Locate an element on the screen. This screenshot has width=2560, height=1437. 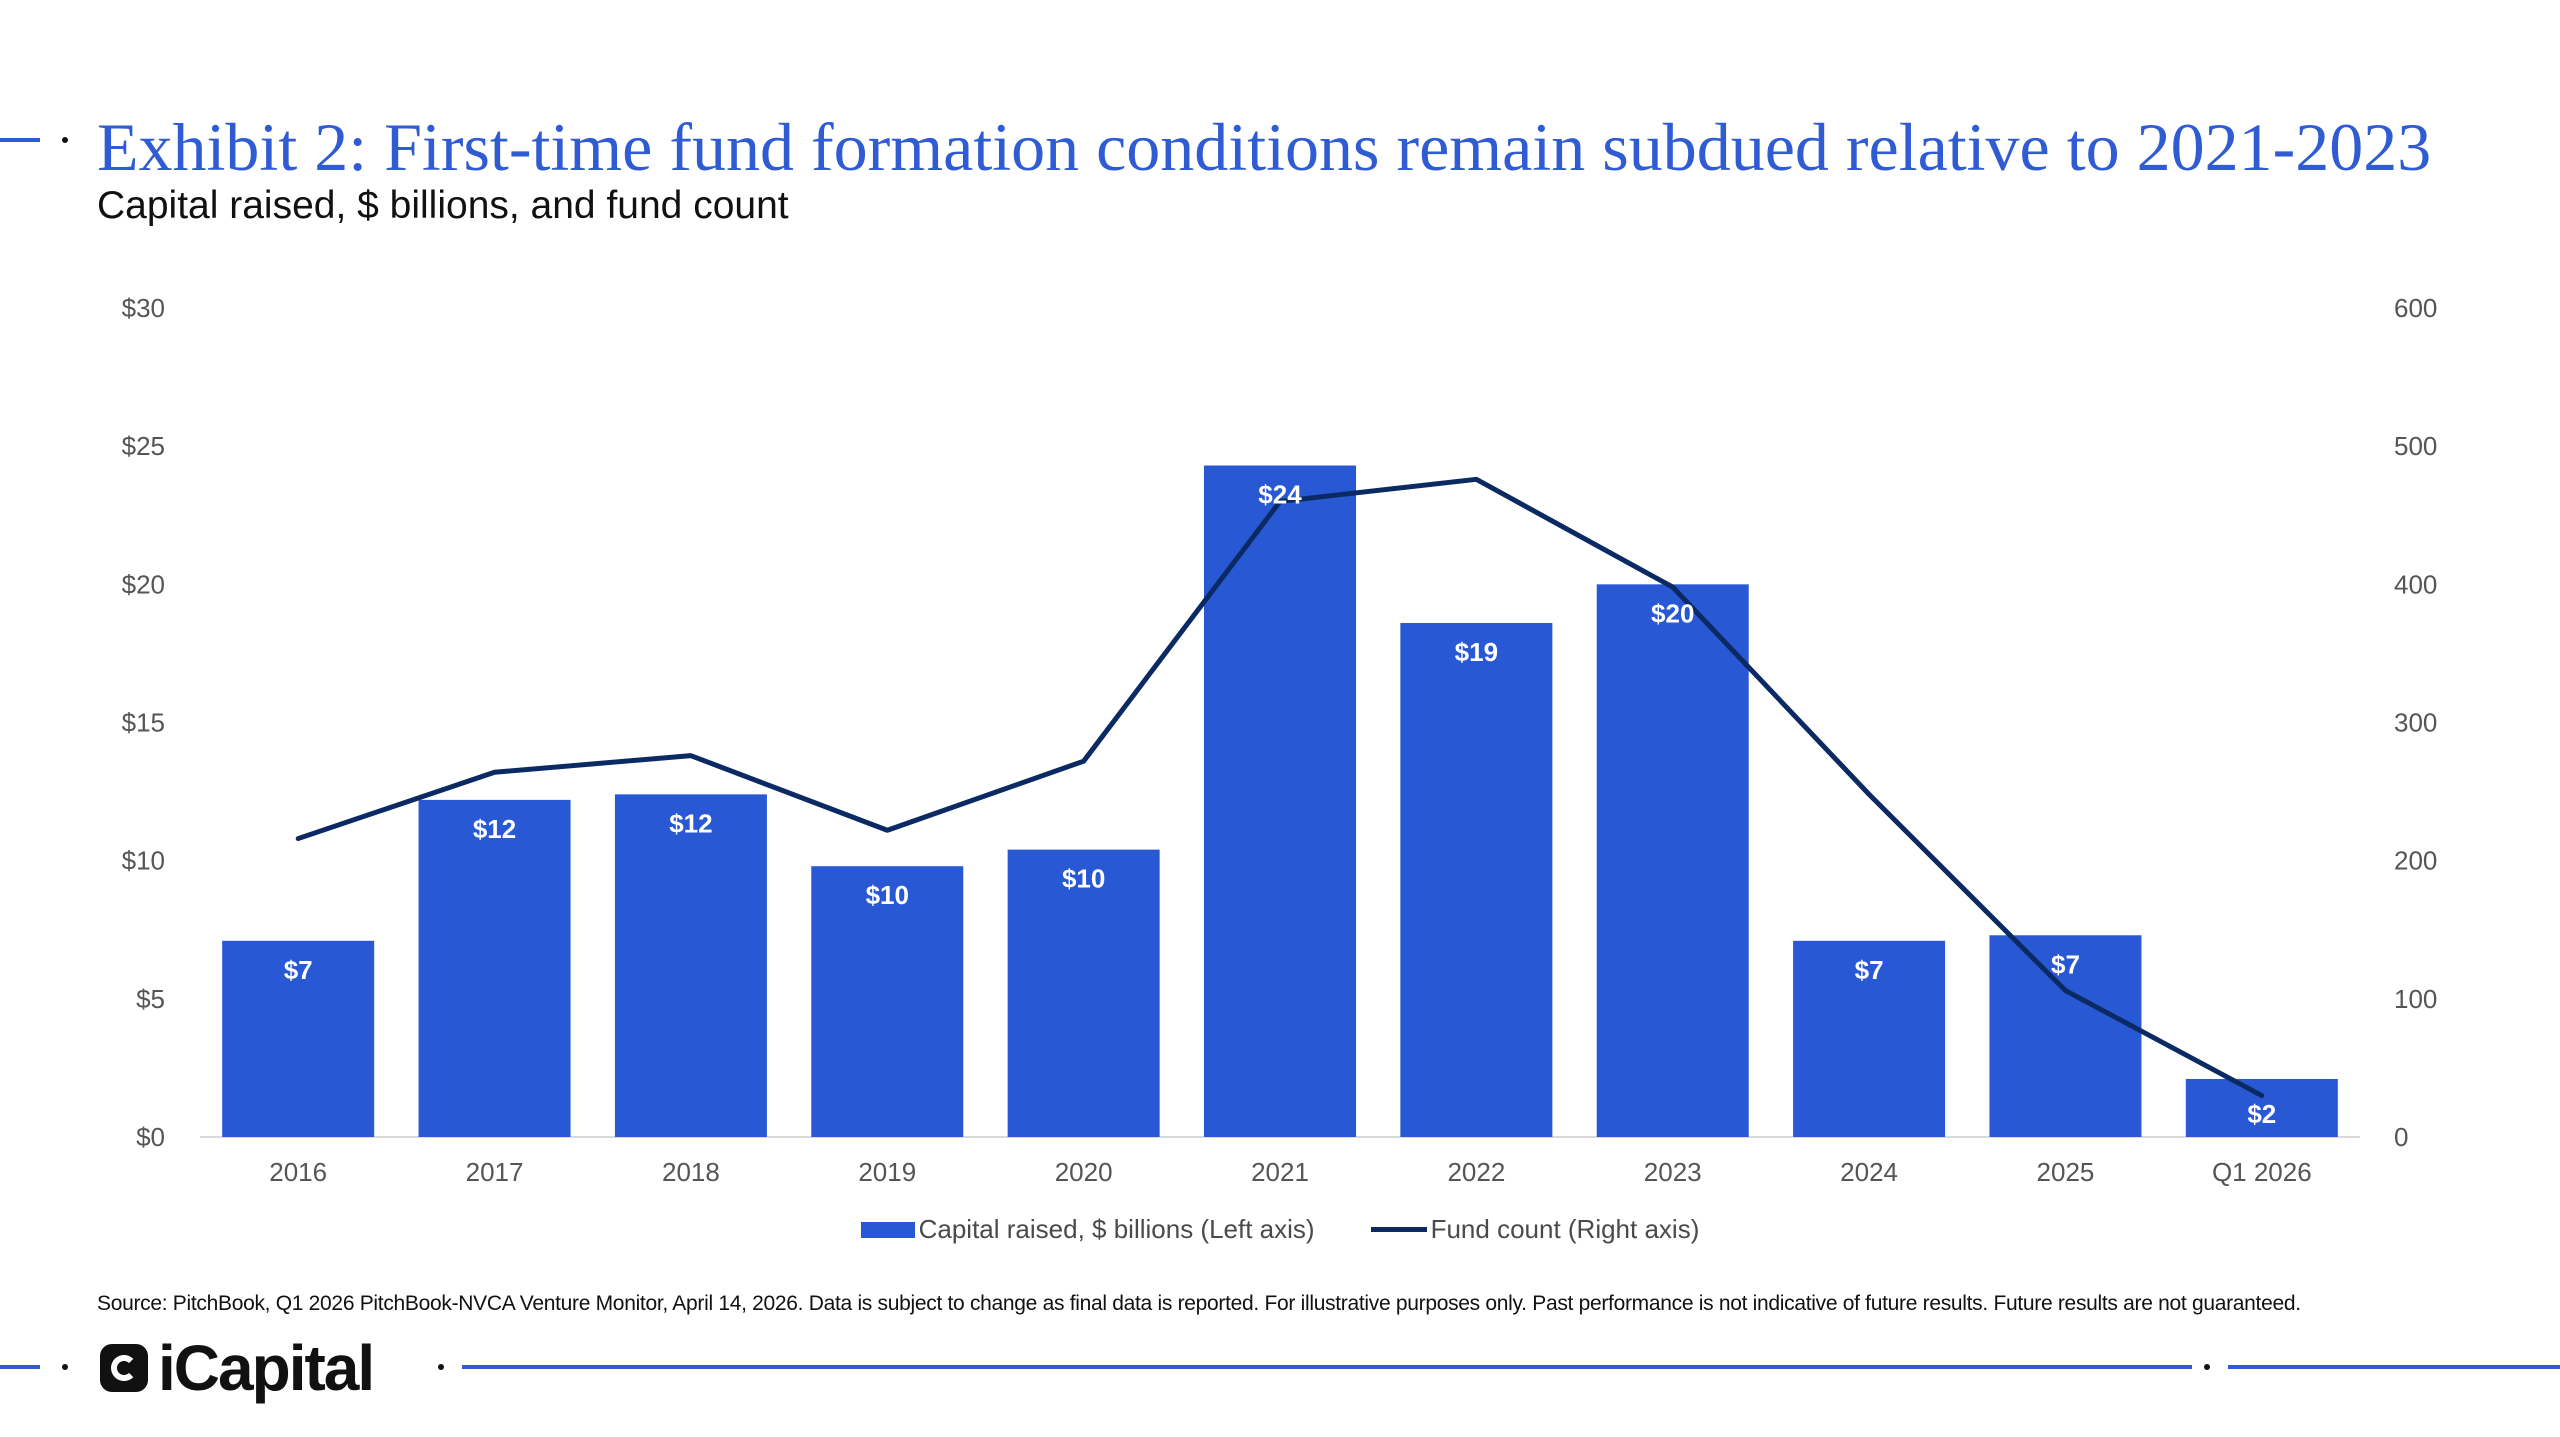
left-axis-tick-label: $15 is located at coordinates (143, 723).